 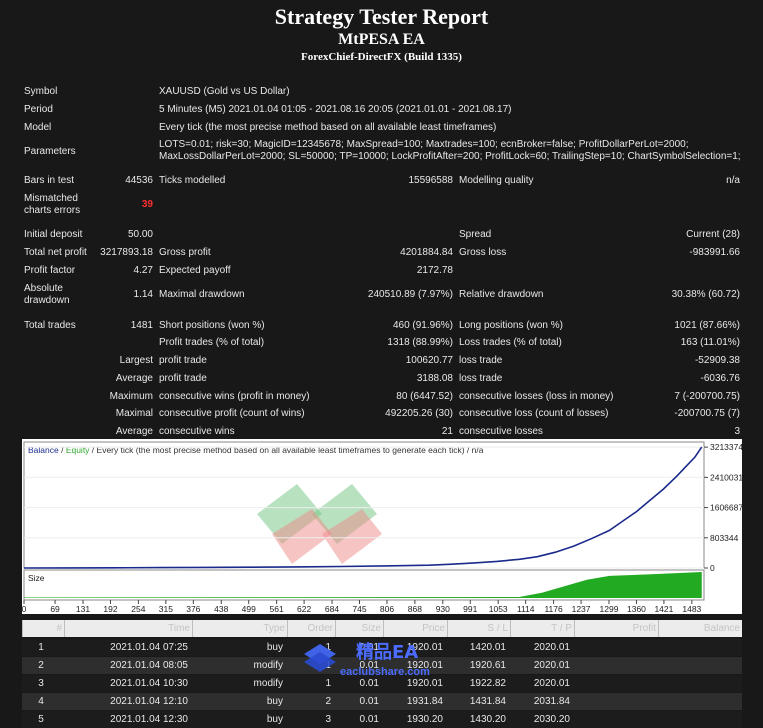 What do you see at coordinates (726, 477) in the screenshot?
I see `y-tick-label: 2410031` at bounding box center [726, 477].